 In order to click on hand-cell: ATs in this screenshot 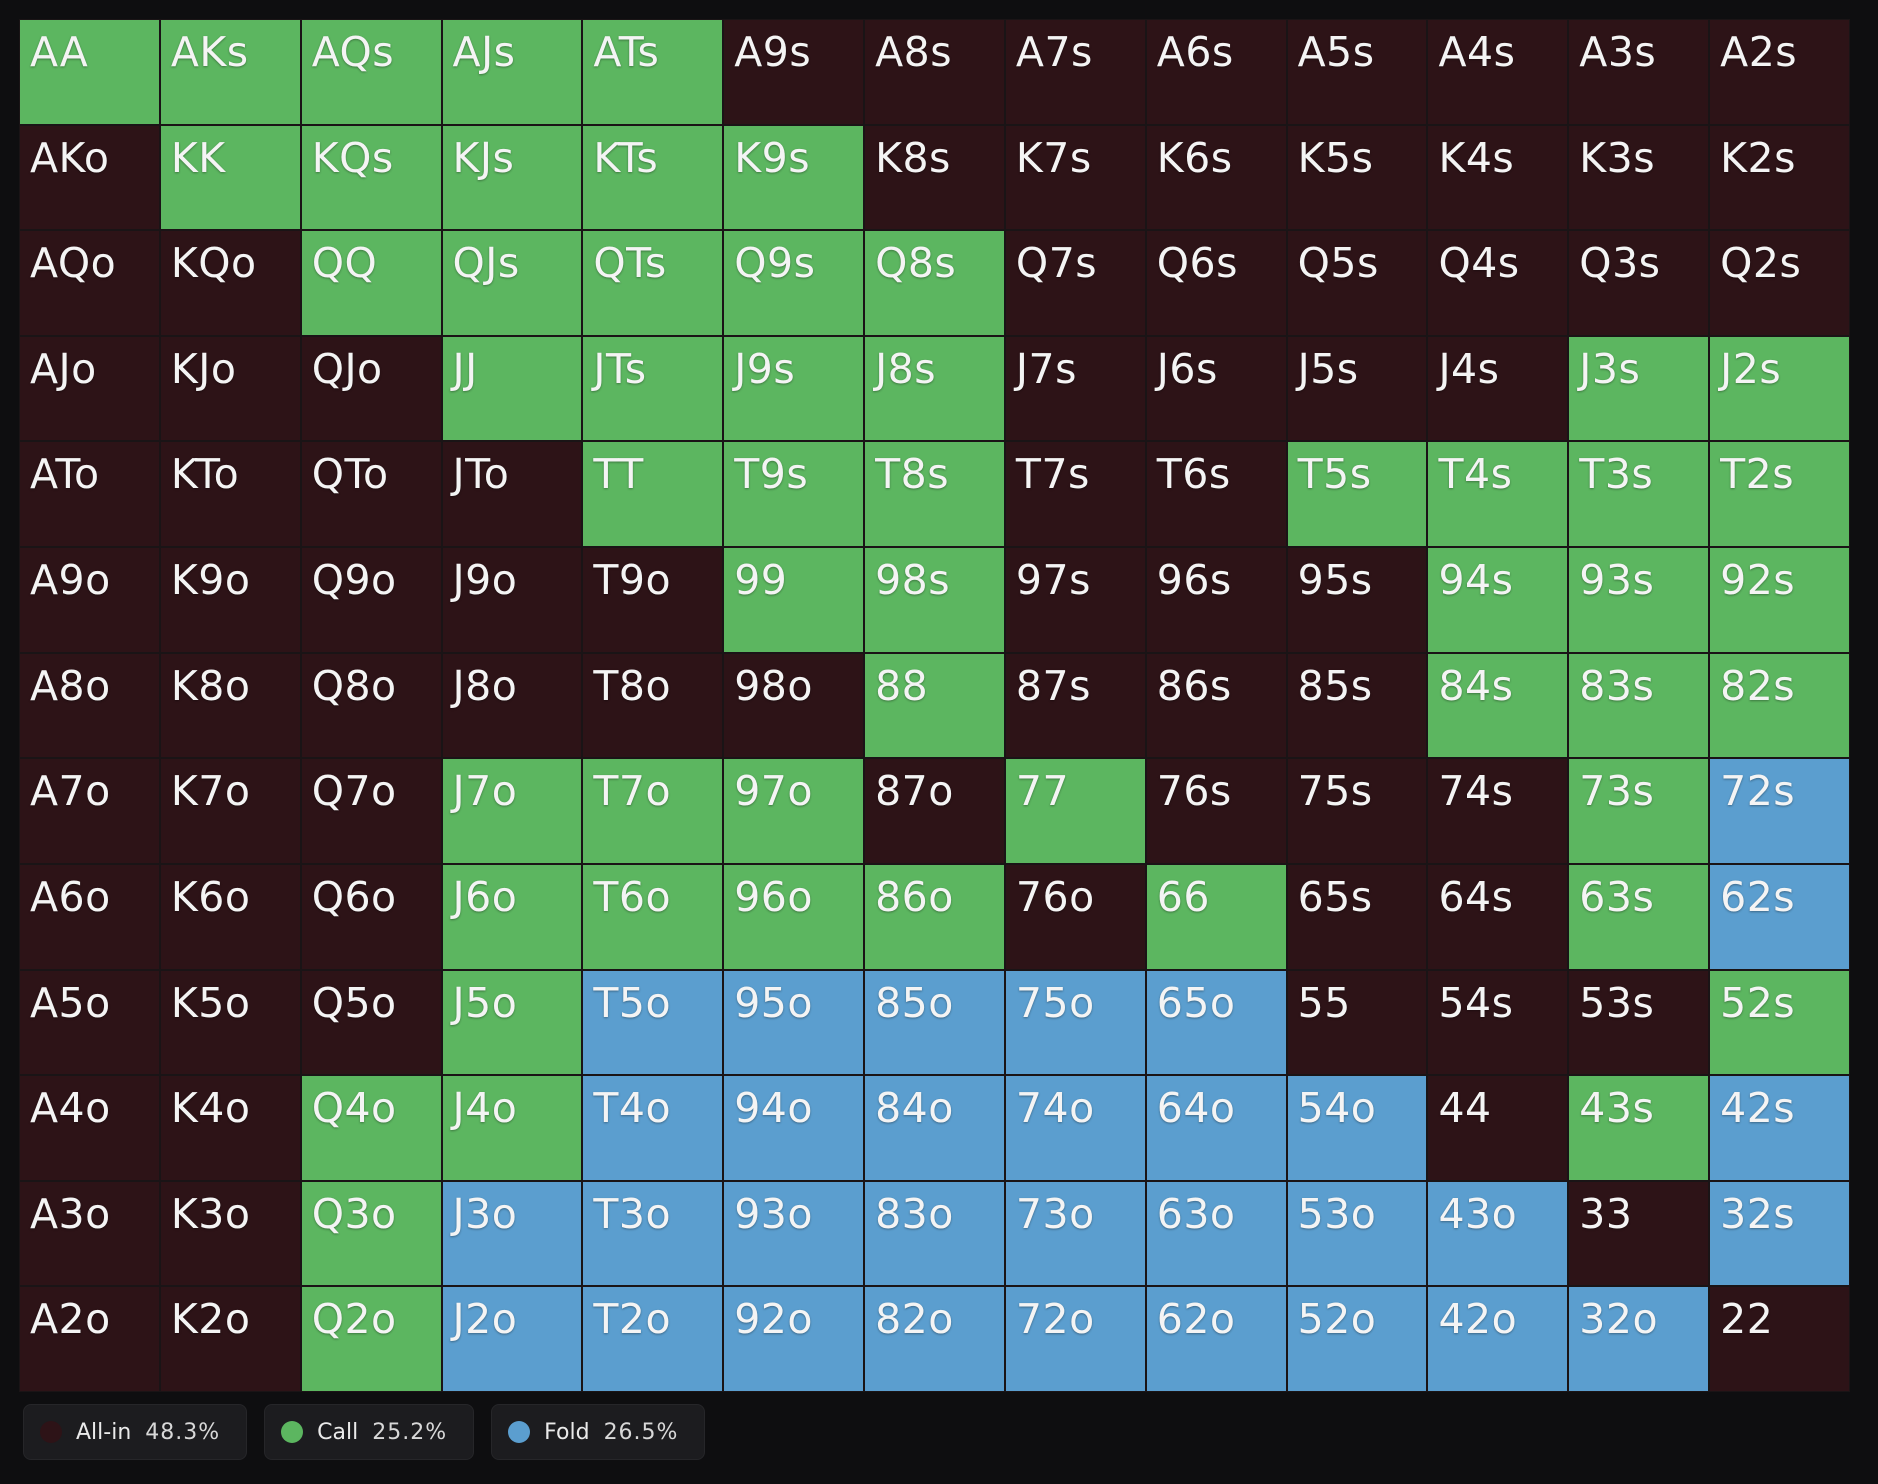, I will do `click(653, 72)`.